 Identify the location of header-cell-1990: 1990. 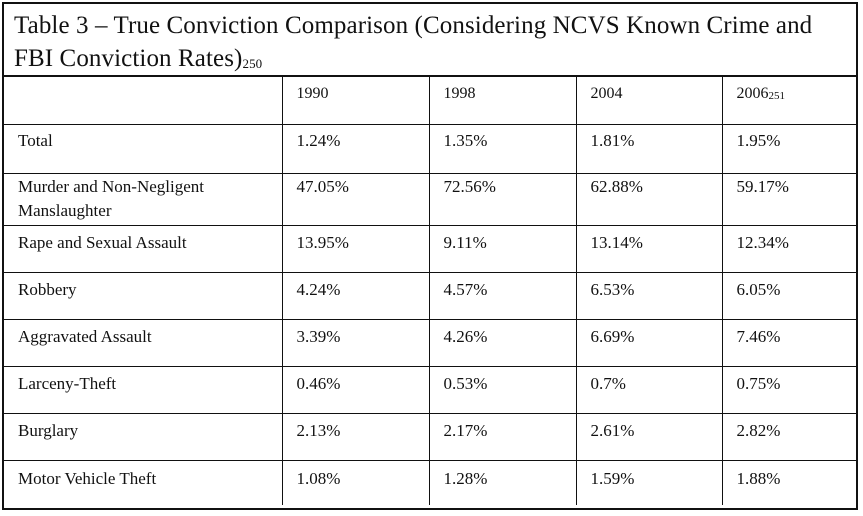
(355, 101).